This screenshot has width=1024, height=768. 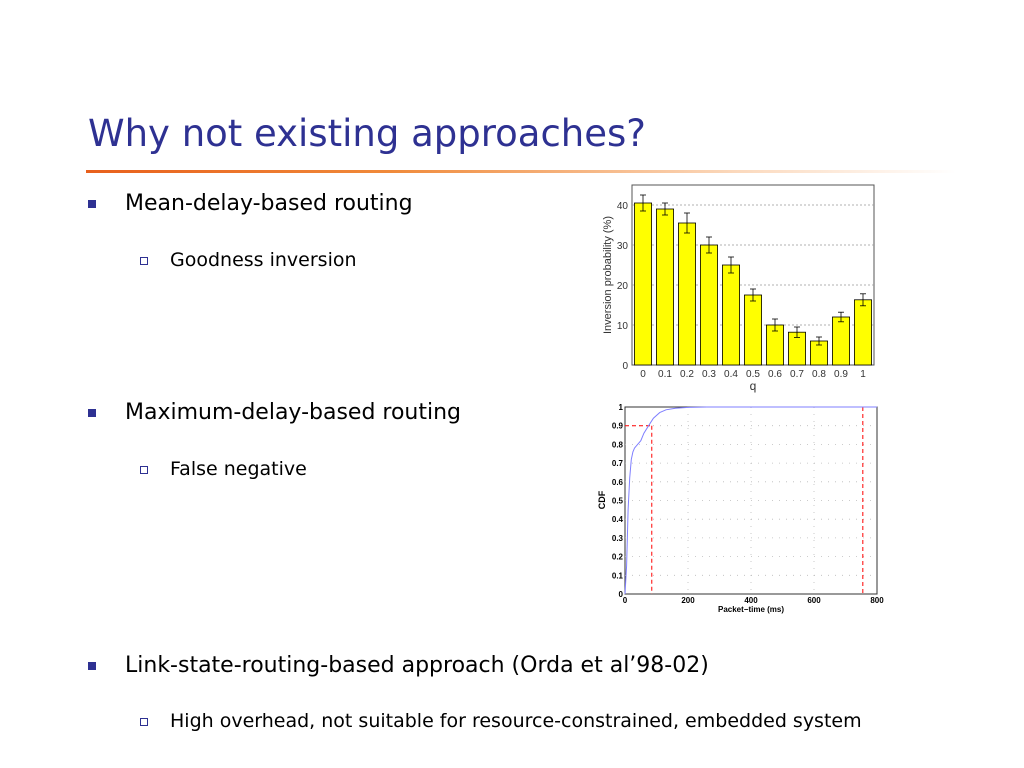 What do you see at coordinates (688, 600) in the screenshot?
I see `x-tick-label: 200` at bounding box center [688, 600].